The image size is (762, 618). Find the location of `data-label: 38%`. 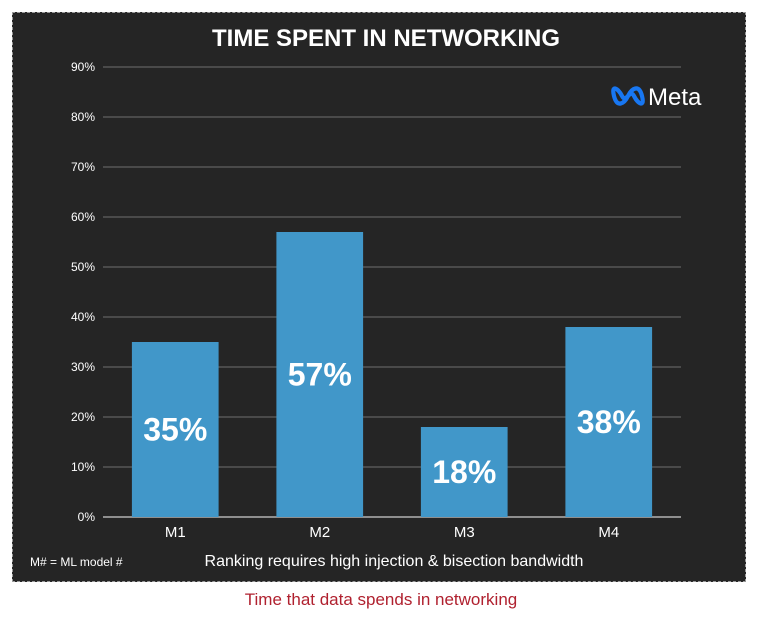

data-label: 38% is located at coordinates (609, 422).